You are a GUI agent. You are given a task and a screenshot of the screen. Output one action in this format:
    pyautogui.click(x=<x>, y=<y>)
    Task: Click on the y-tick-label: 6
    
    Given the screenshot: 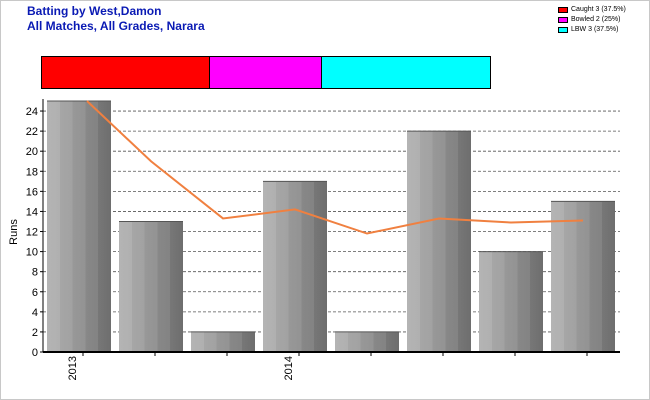 What is the action you would take?
    pyautogui.click(x=35, y=293)
    